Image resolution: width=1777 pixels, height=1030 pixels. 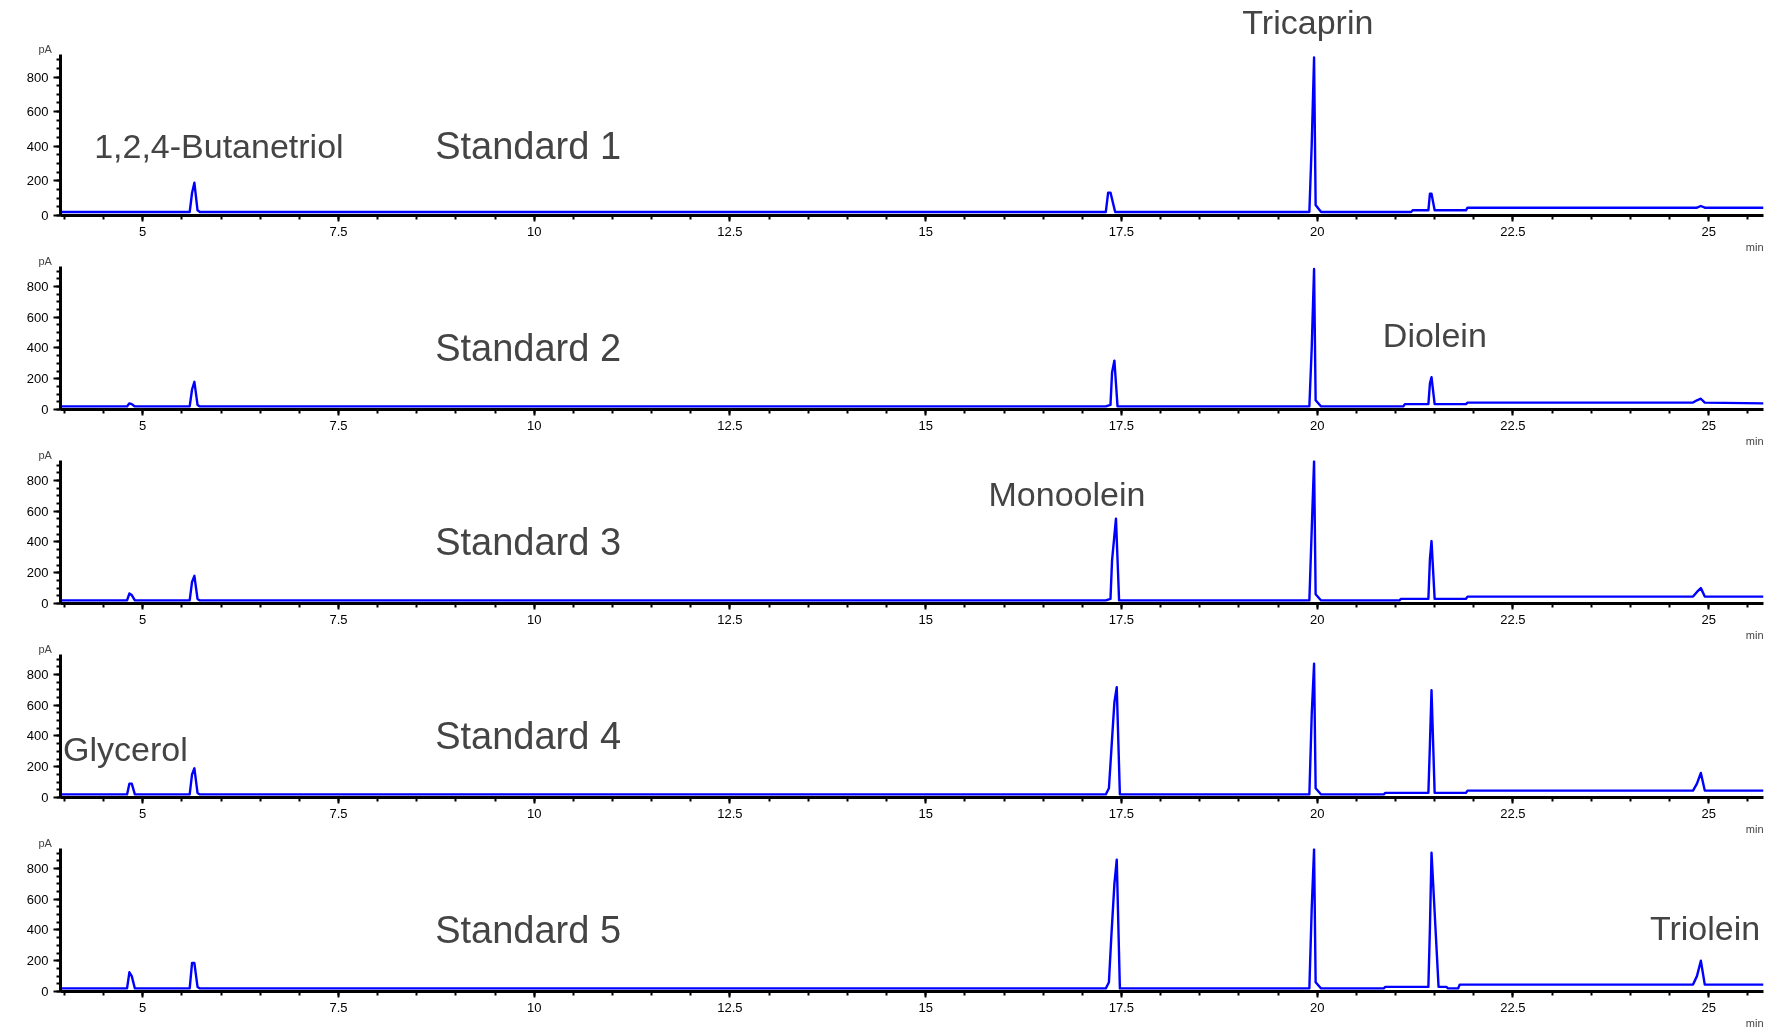 I want to click on annotation: Glycerol, so click(x=125, y=748).